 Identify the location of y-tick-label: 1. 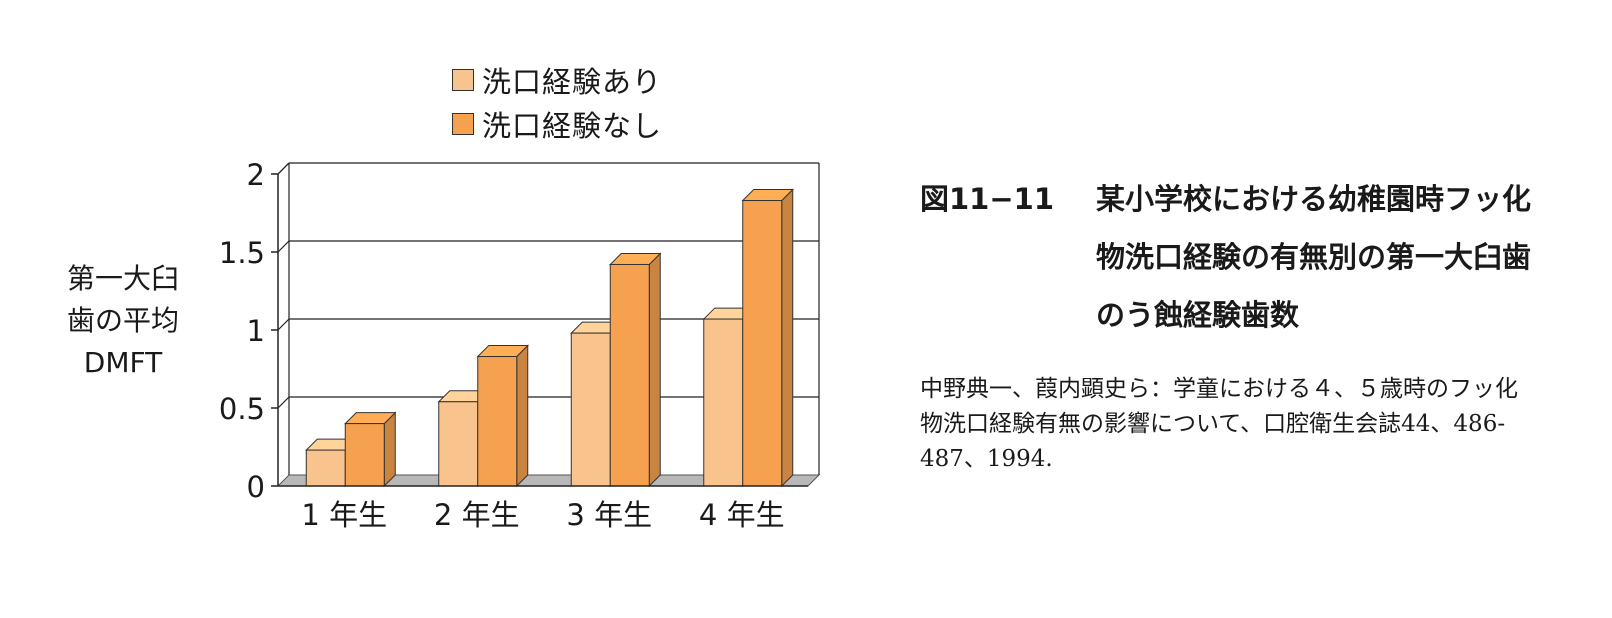
(256, 331).